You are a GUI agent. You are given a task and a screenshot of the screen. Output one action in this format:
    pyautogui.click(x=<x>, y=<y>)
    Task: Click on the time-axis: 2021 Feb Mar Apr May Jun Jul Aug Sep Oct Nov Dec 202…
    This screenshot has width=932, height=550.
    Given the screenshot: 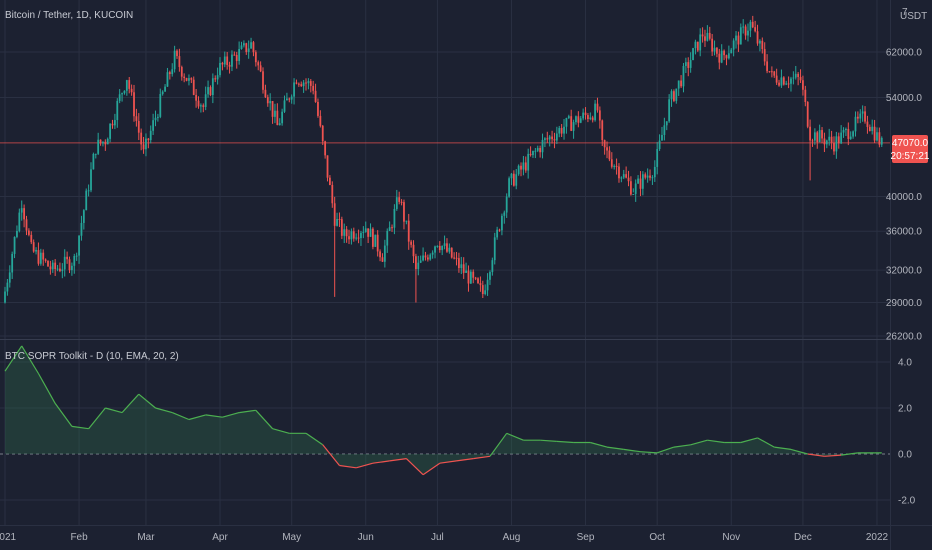 What is the action you would take?
    pyautogui.click(x=444, y=537)
    